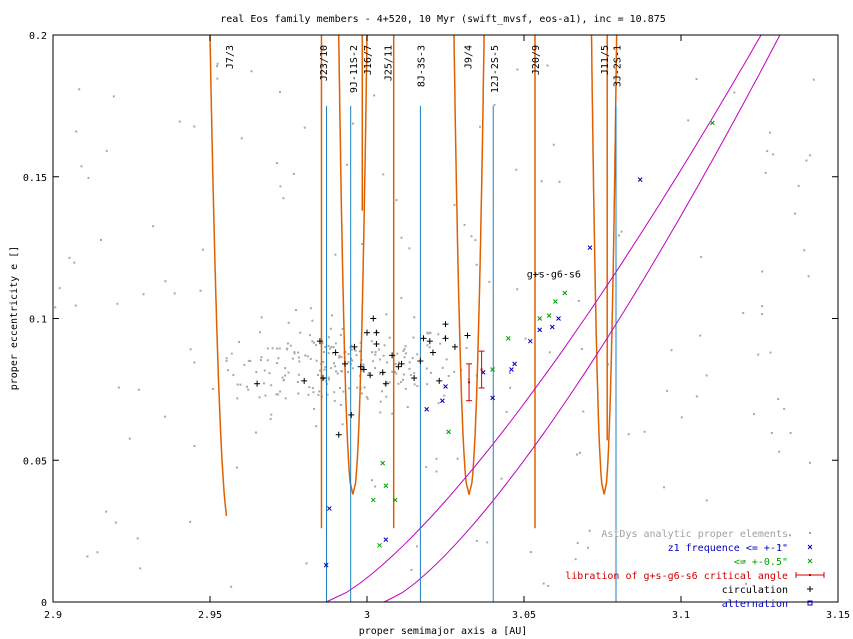 Image resolution: width=853 pixels, height=639 pixels. What do you see at coordinates (524, 615) in the screenshot?
I see `x-tick-label: 3.05` at bounding box center [524, 615].